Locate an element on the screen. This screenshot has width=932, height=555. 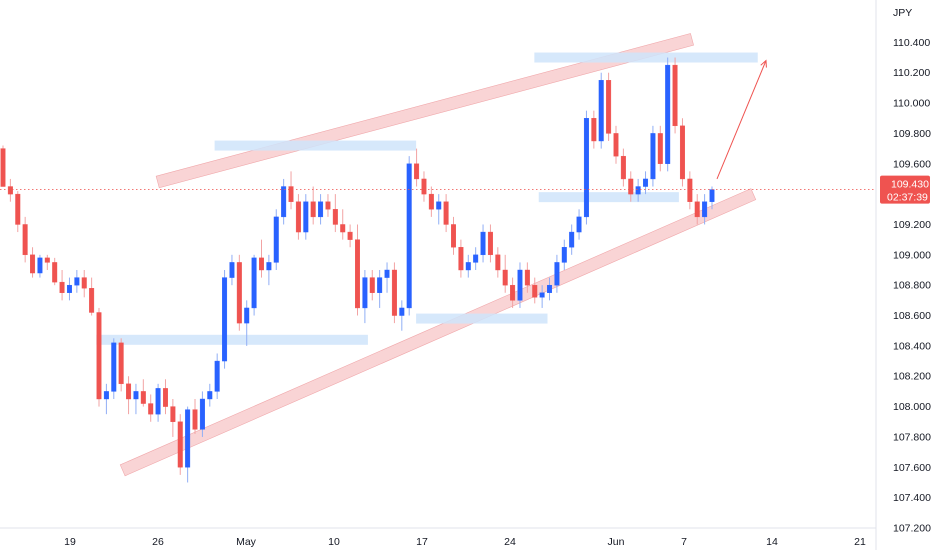
projection-arrow is located at coordinates (741, 120).